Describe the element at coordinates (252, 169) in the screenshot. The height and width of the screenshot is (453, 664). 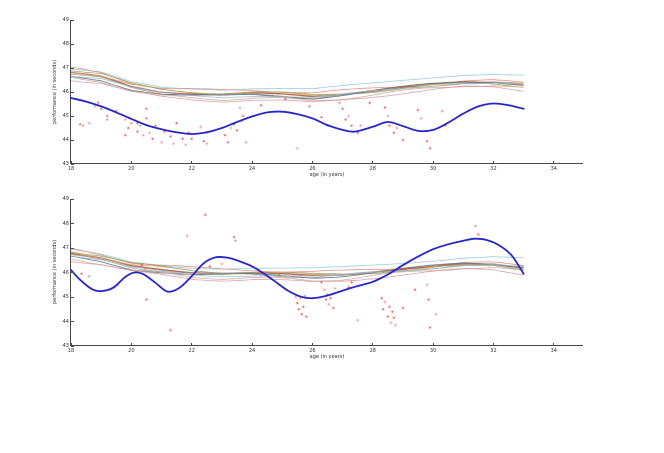
I see `x-tick-label: 24` at that location.